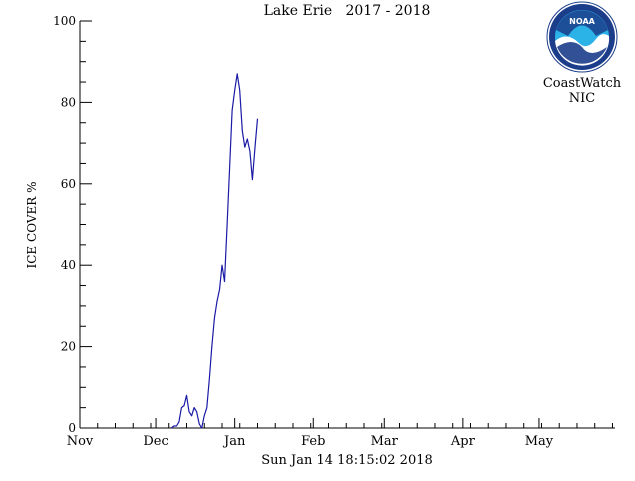  I want to click on ice-cover-series-line, so click(214, 251).